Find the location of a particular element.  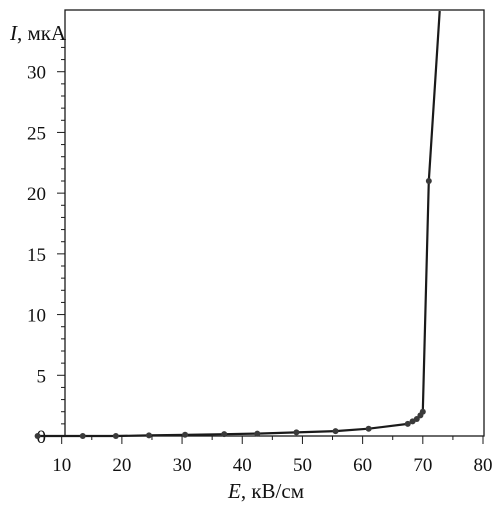

x-tick-label: 20 is located at coordinates (121, 465).